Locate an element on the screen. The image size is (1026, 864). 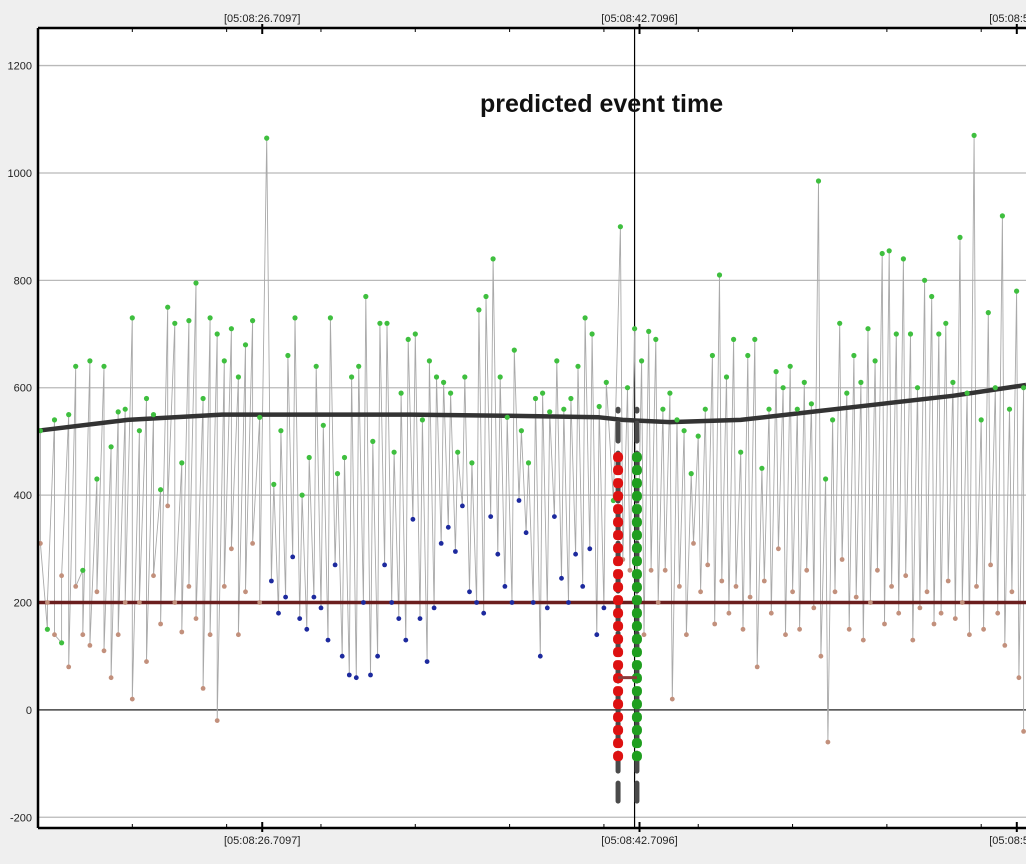
x-tick-label-top: [05:08:58.7 is located at coordinates (1007, 19).